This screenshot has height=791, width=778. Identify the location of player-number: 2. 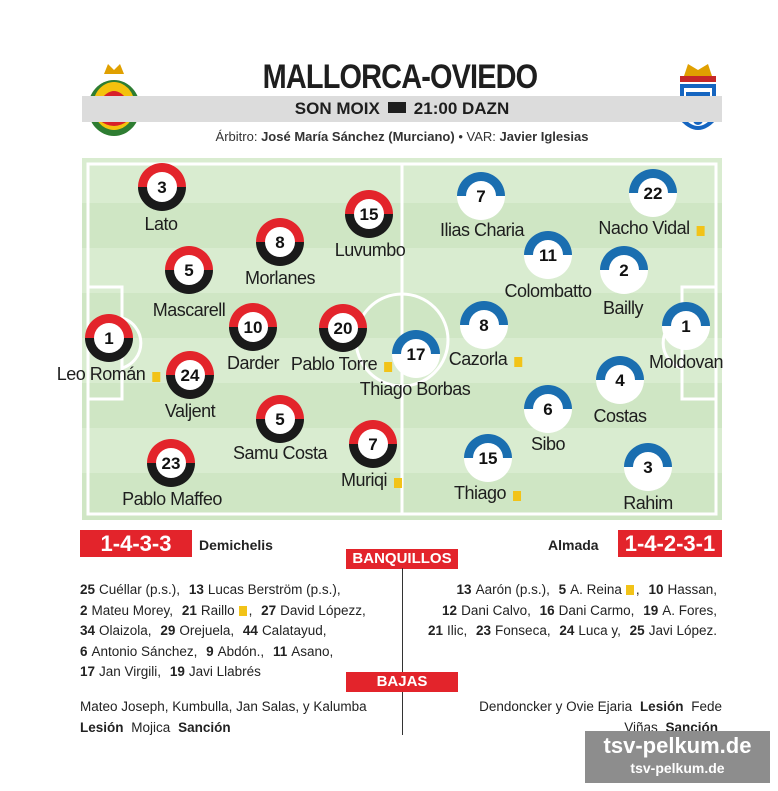
(623, 270).